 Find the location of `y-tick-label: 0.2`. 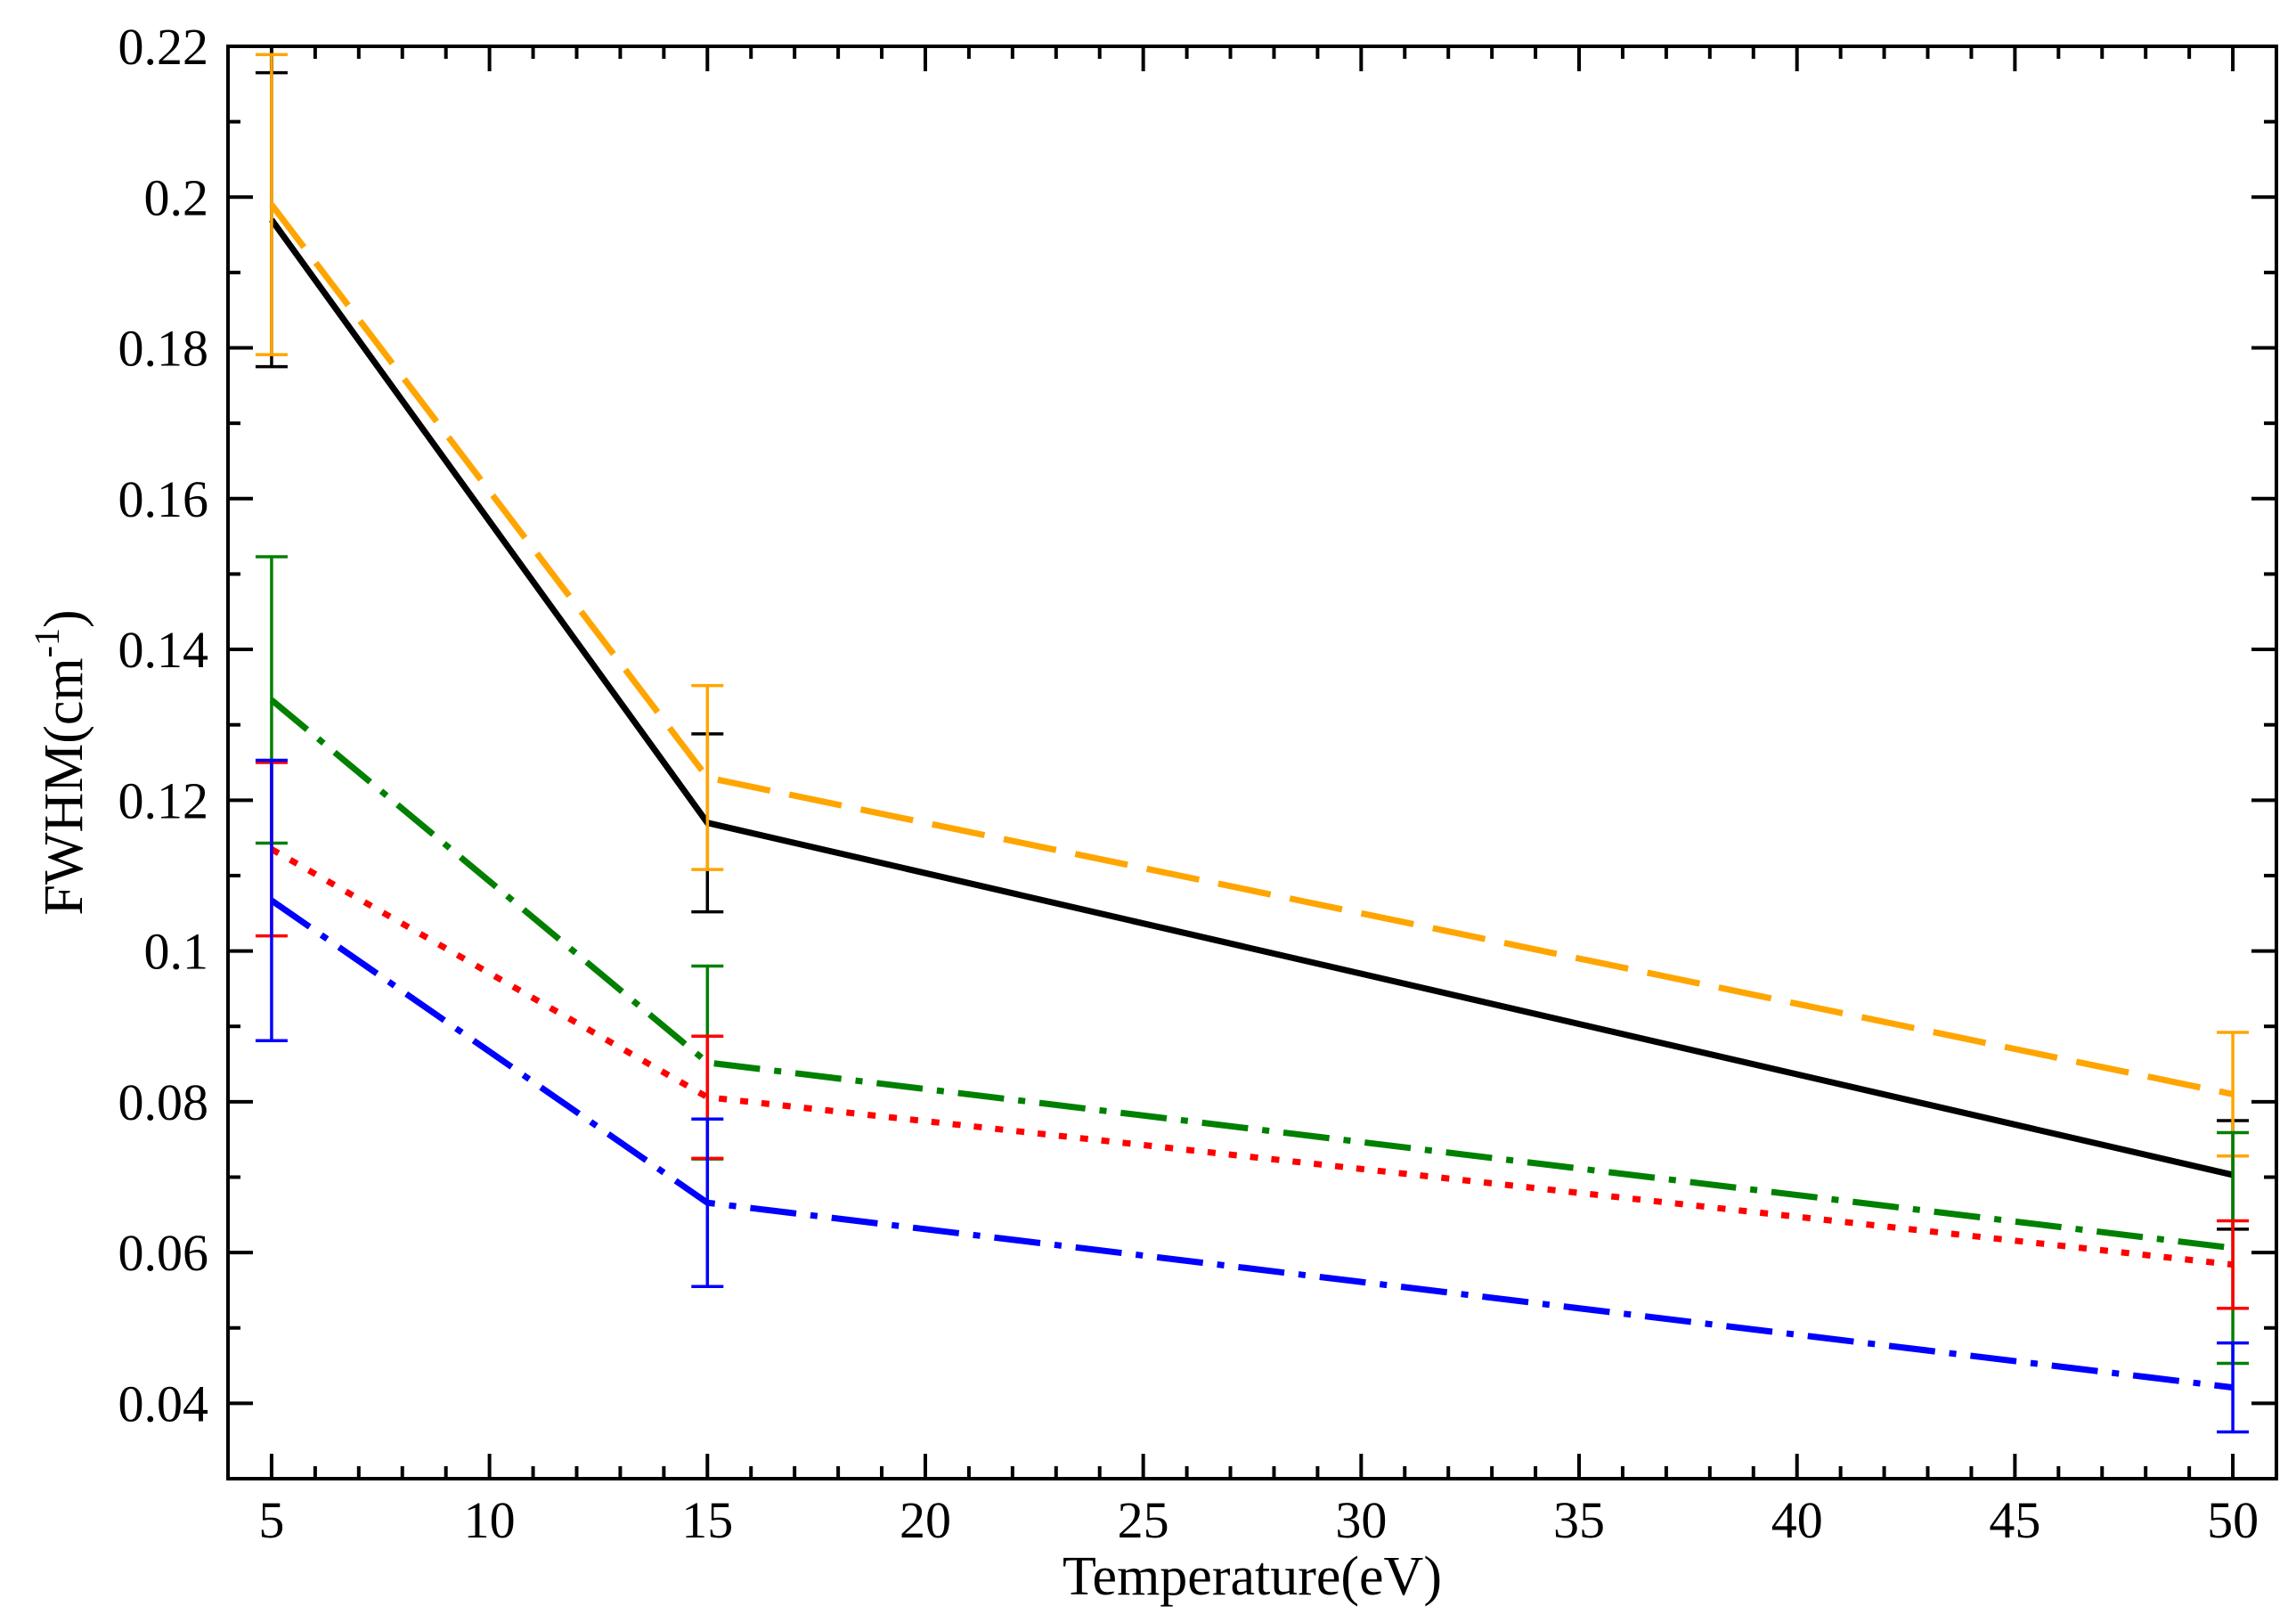

y-tick-label: 0.2 is located at coordinates (176, 197).